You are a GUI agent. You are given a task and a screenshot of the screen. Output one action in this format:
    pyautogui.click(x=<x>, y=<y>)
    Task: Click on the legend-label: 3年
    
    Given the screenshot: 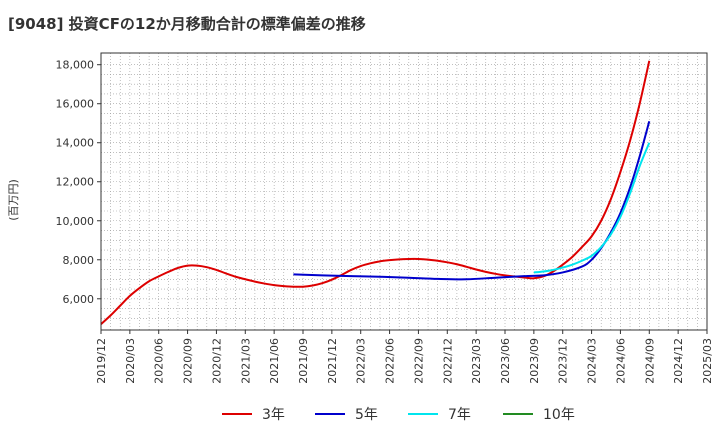 What is the action you would take?
    pyautogui.click(x=273, y=415)
    